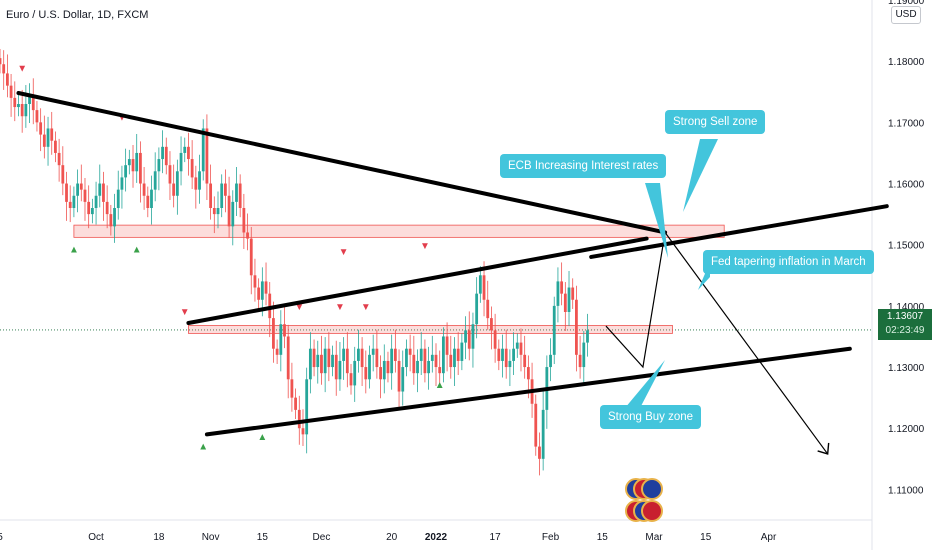 The width and height of the screenshot is (932, 550). What do you see at coordinates (603, 537) in the screenshot?
I see `x-tick-label: 15` at bounding box center [603, 537].